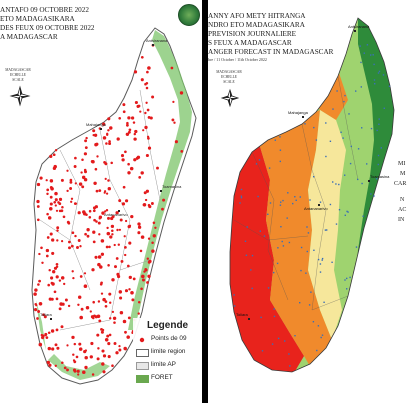 The image size is (407, 403). I want to click on right-header-line-1: ANNY AFO METY HITRANGA, so click(257, 16).